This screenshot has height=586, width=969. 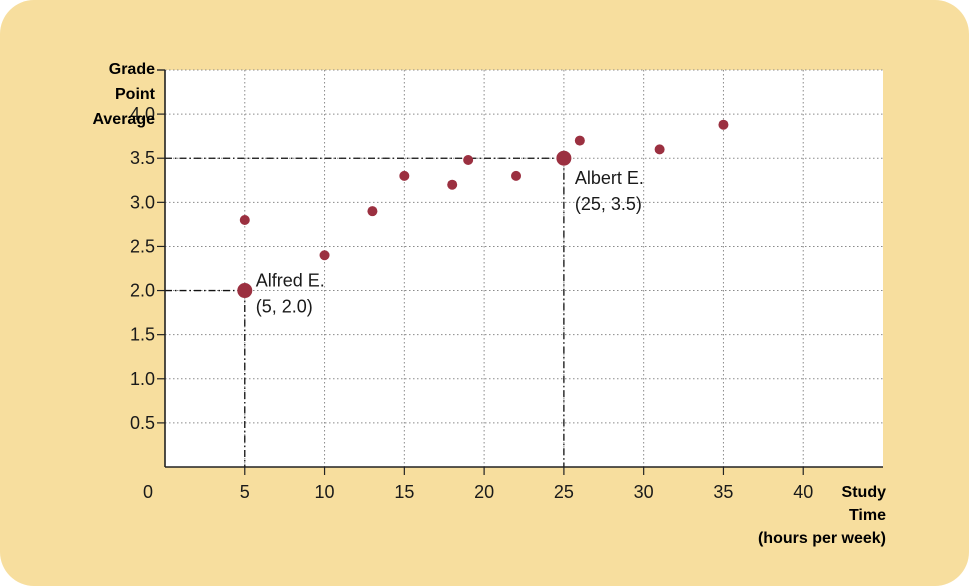 I want to click on x-tick-label: 0, so click(x=148, y=492).